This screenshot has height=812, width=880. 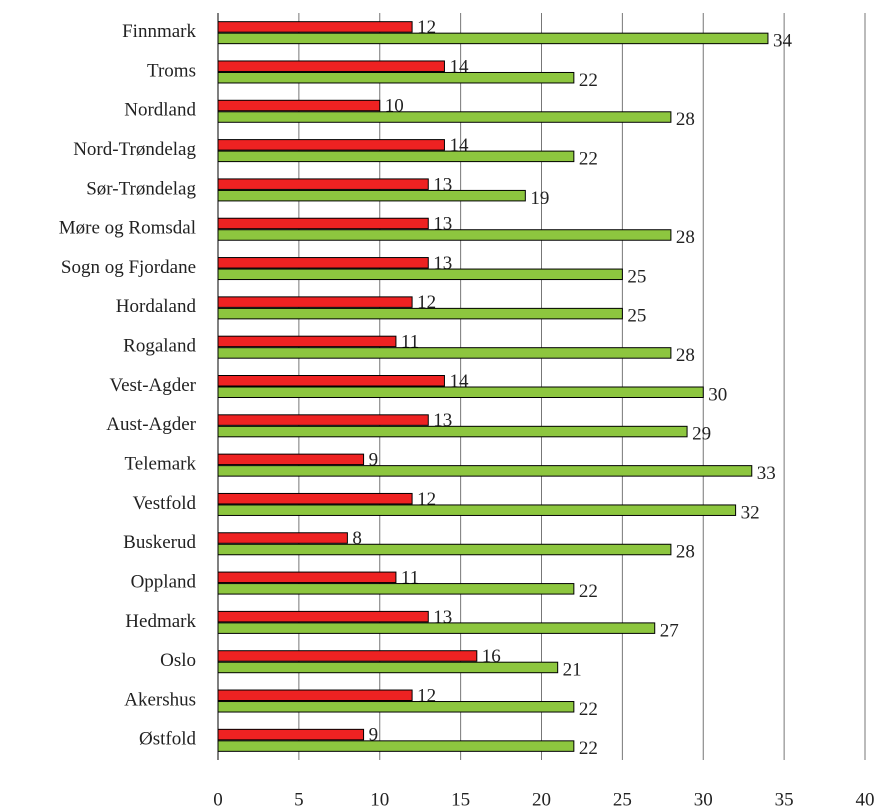 I want to click on y-tick-label: Oslo, so click(x=178, y=660).